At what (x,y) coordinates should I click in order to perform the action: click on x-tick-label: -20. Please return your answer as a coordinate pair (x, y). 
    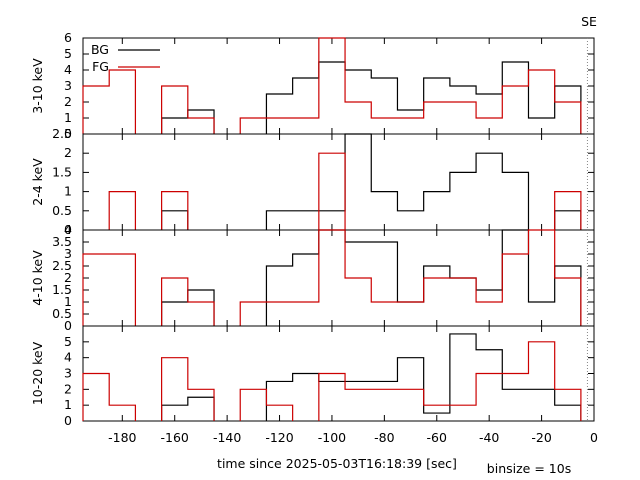
    Looking at the image, I should click on (541, 437).